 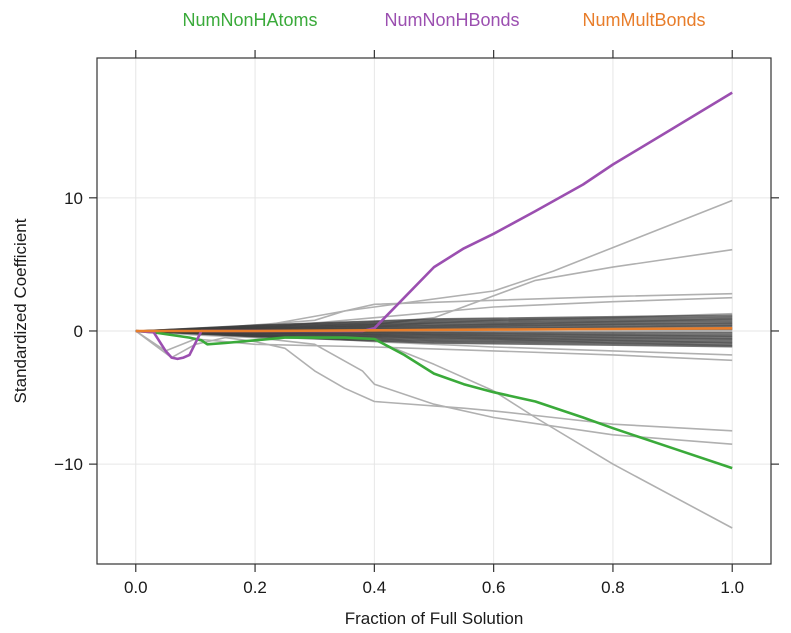 What do you see at coordinates (78, 331) in the screenshot?
I see `y-tick-label: 0` at bounding box center [78, 331].